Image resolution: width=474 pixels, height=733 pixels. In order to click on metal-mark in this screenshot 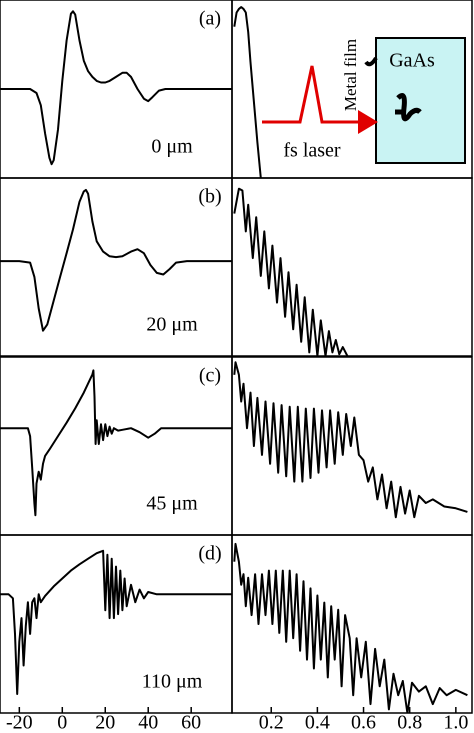, I will do `click(371, 61)`.